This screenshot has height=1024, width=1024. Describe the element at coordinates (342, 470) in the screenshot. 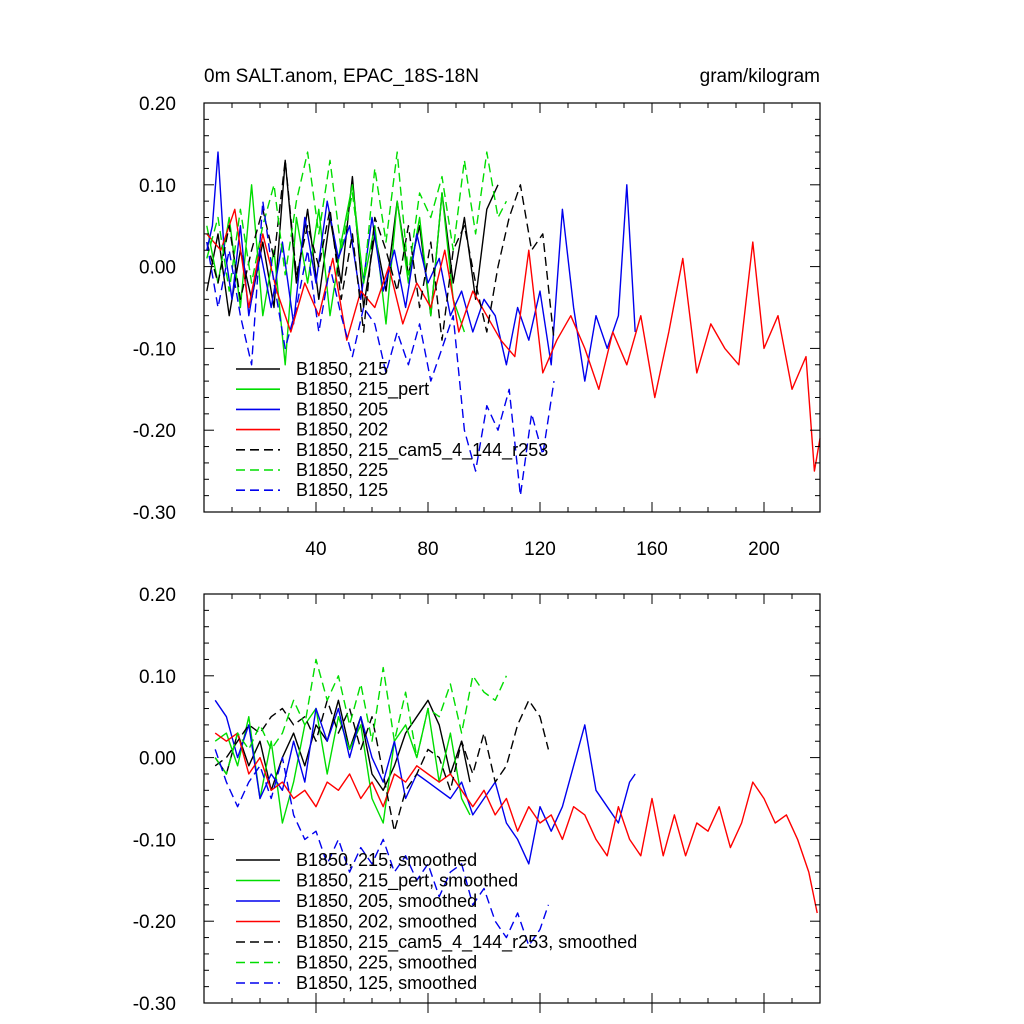

I see `legend-label: B1850, 225` at that location.